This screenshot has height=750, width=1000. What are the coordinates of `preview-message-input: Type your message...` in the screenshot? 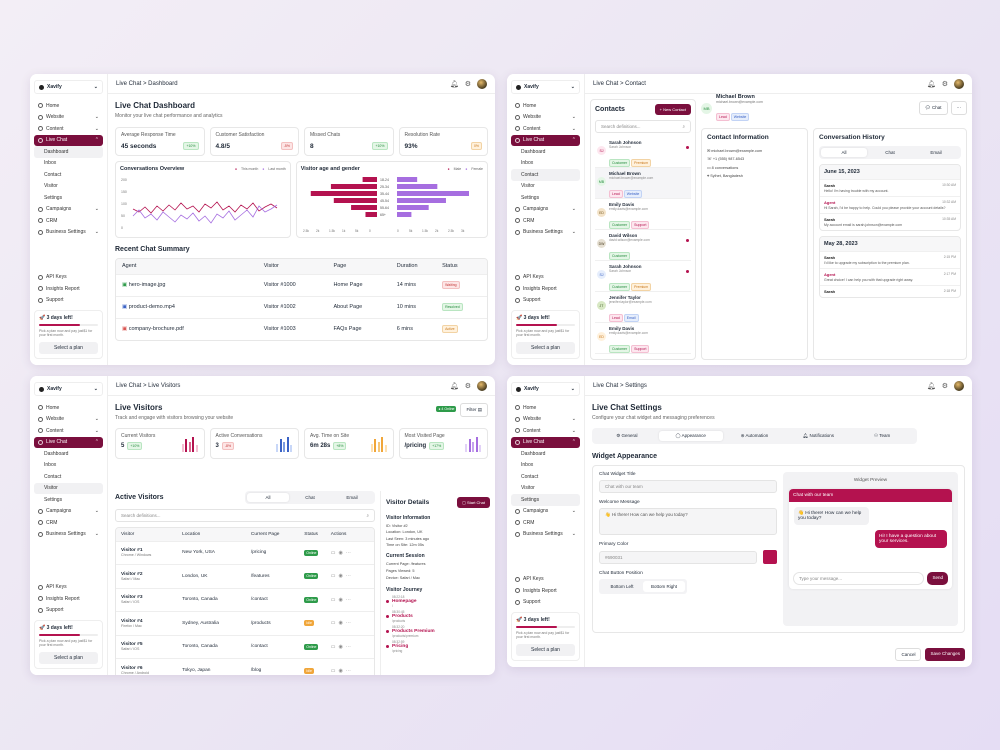 It's located at (859, 578).